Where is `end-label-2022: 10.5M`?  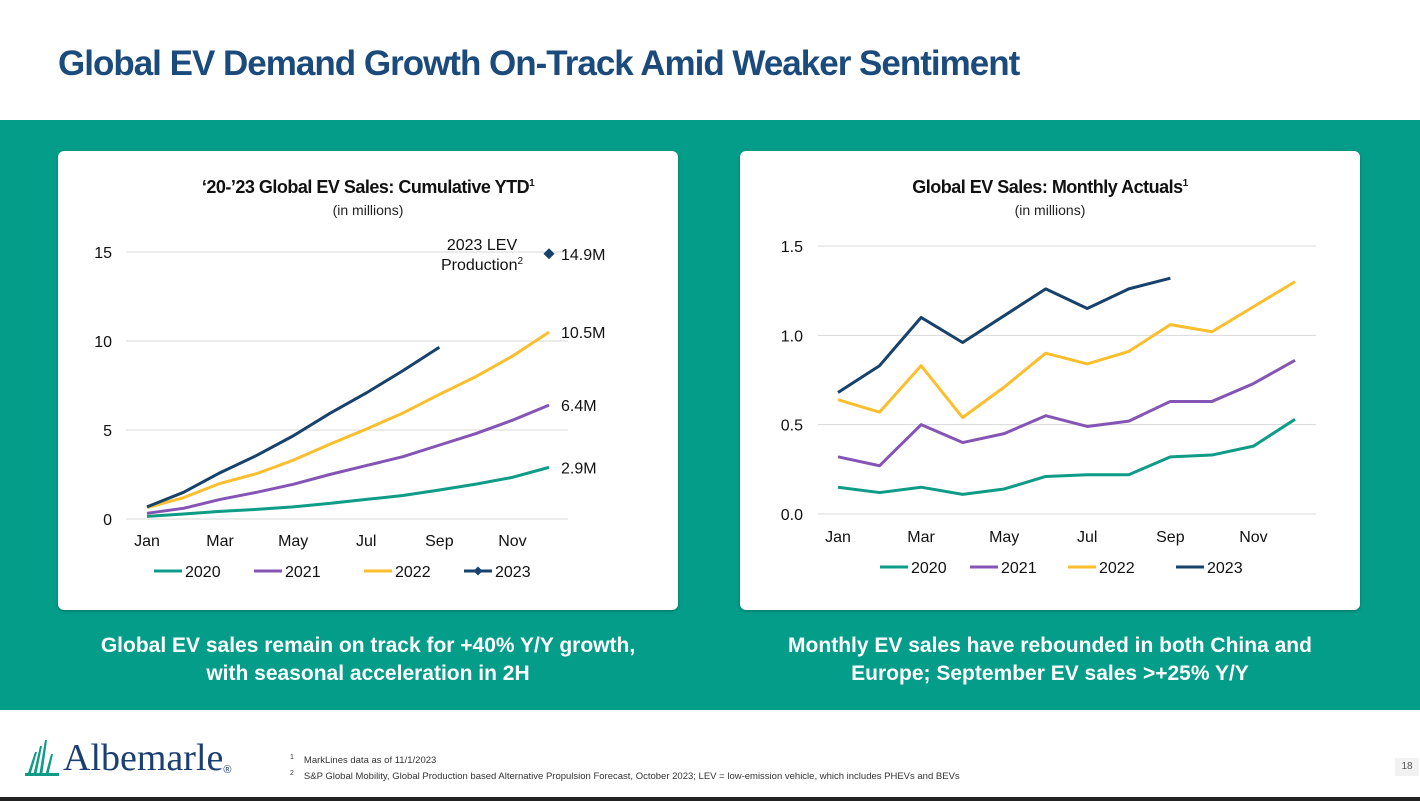 end-label-2022: 10.5M is located at coordinates (583, 333).